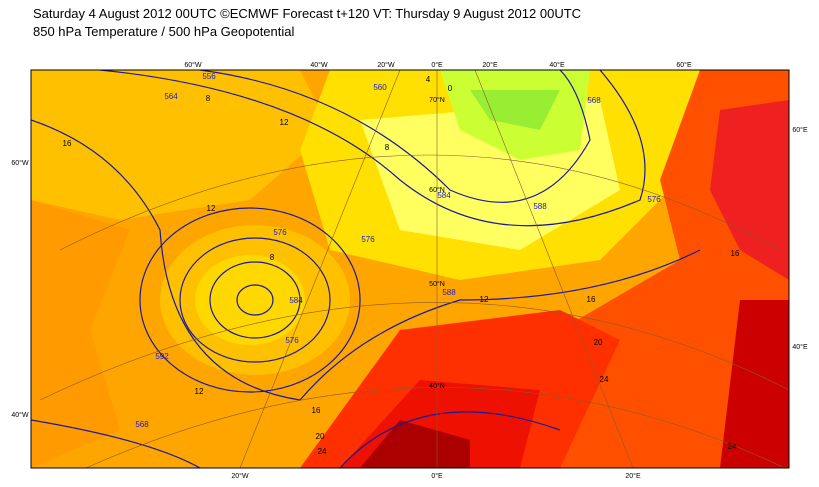 This screenshot has width=819, height=487. I want to click on latitude-label: 60°E, so click(800, 130).